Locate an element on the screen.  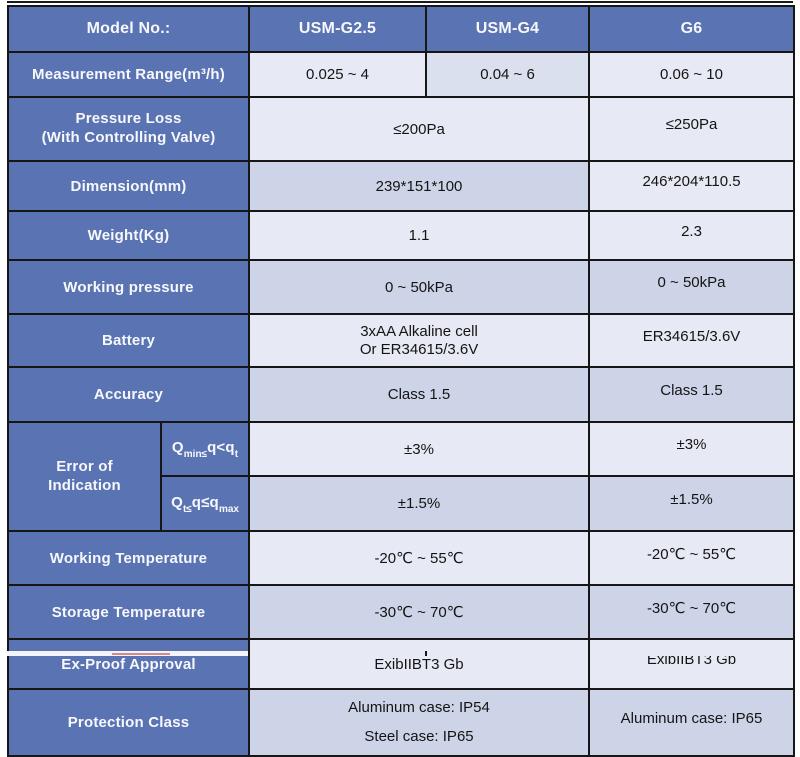
previous-row-cut-border is located at coordinates (400, 2).